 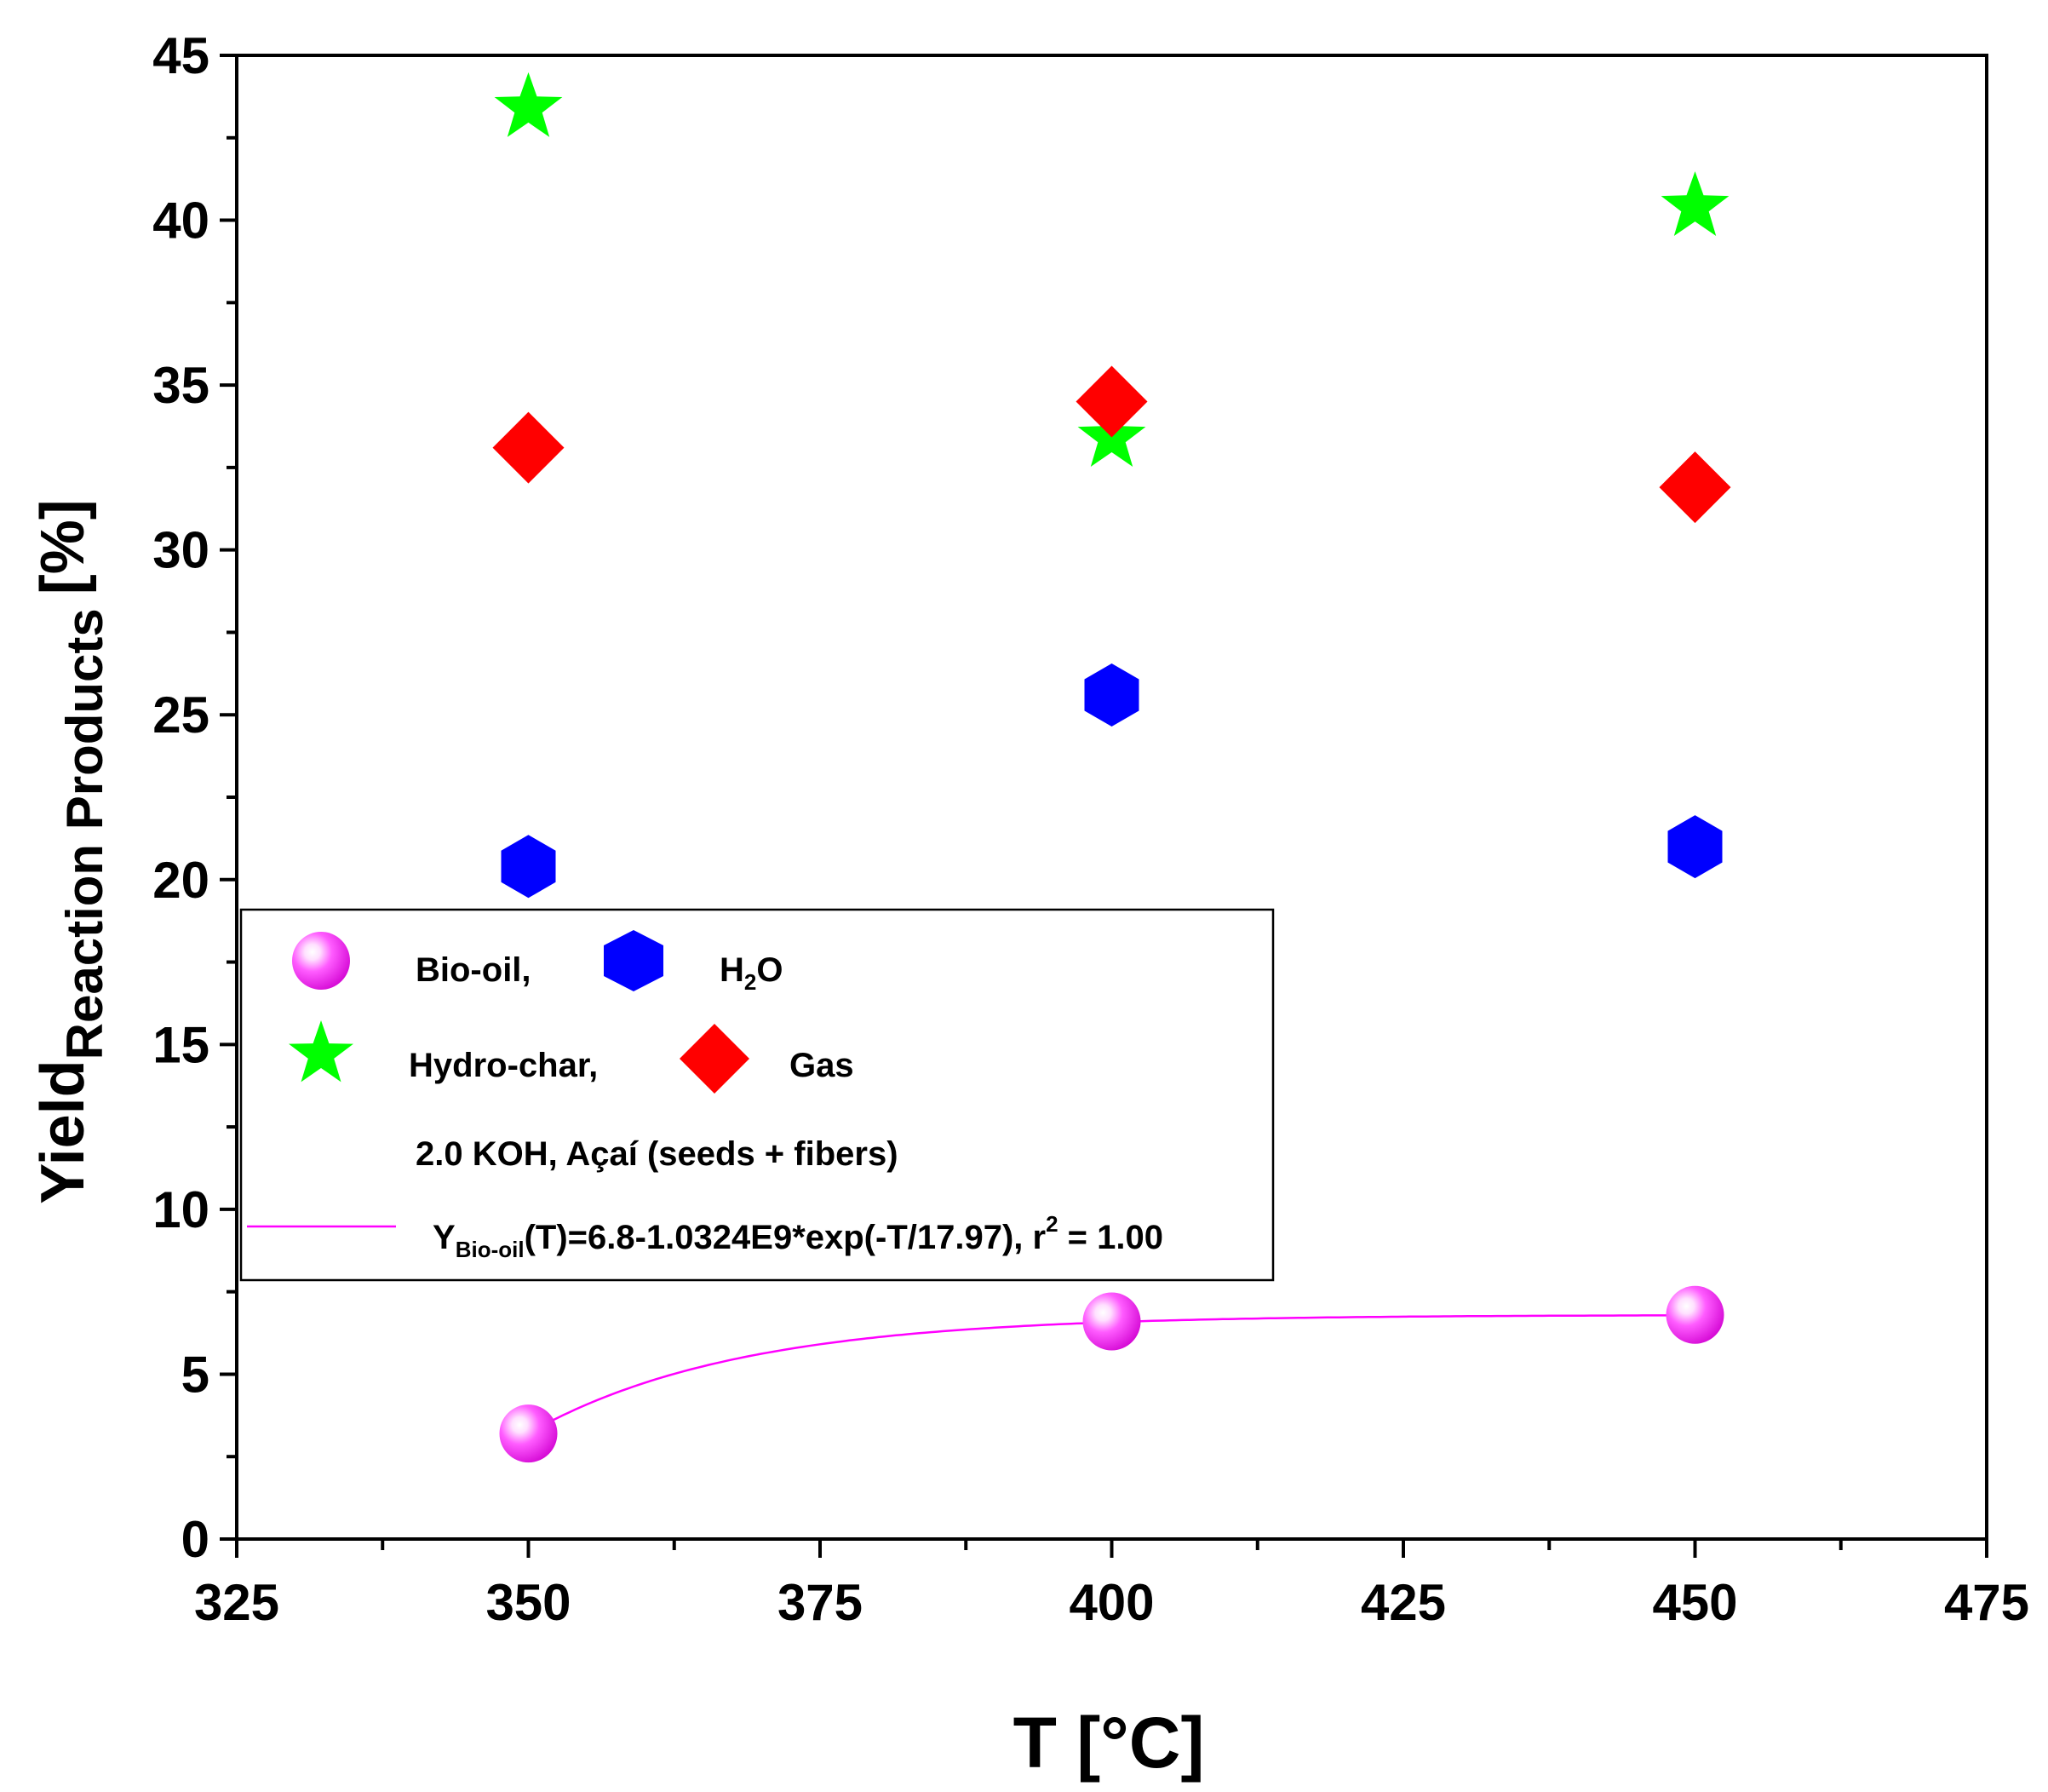 I want to click on x-tick-label: 475, so click(x=1986, y=1602).